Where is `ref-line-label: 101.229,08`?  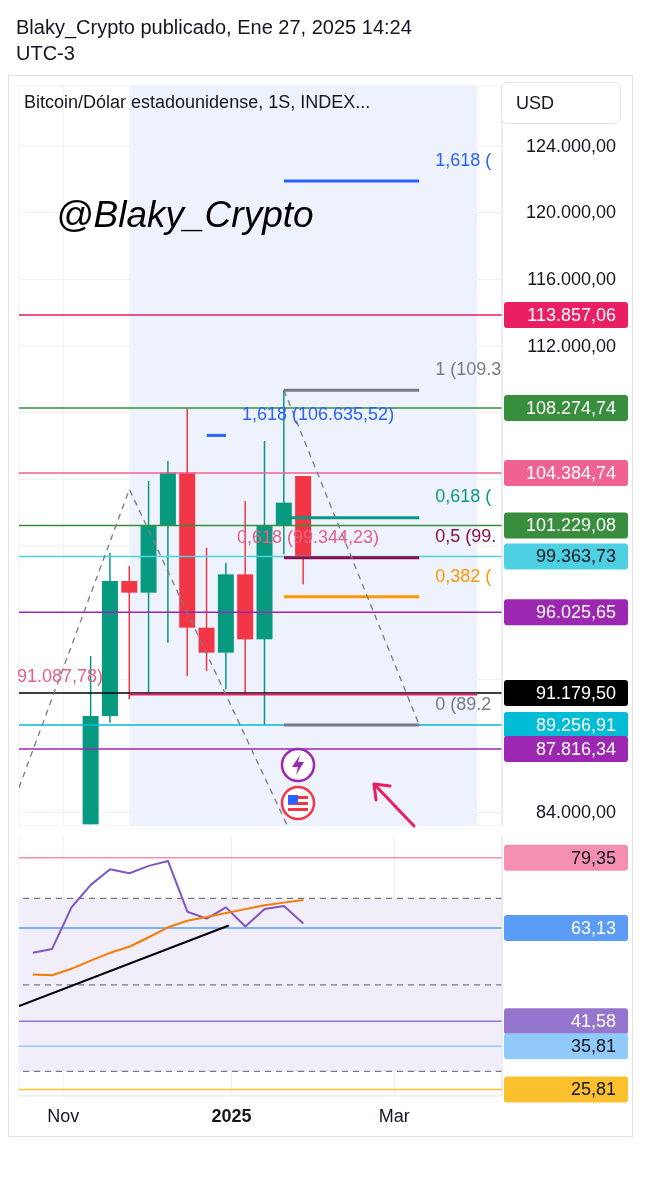
ref-line-label: 101.229,08 is located at coordinates (570, 525).